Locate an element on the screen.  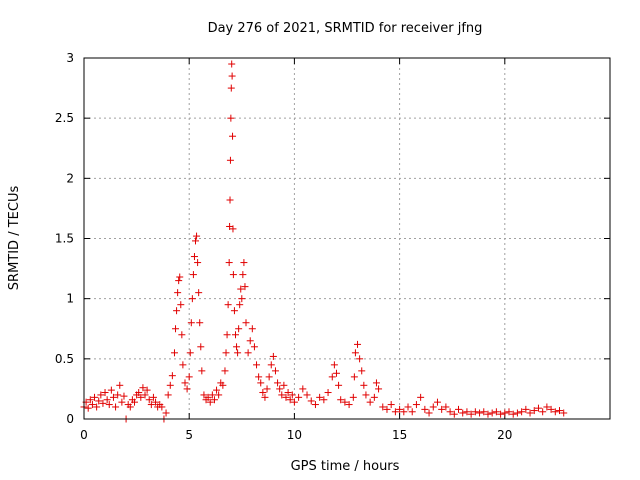
y-tick-label: 3 is located at coordinates (70, 58).